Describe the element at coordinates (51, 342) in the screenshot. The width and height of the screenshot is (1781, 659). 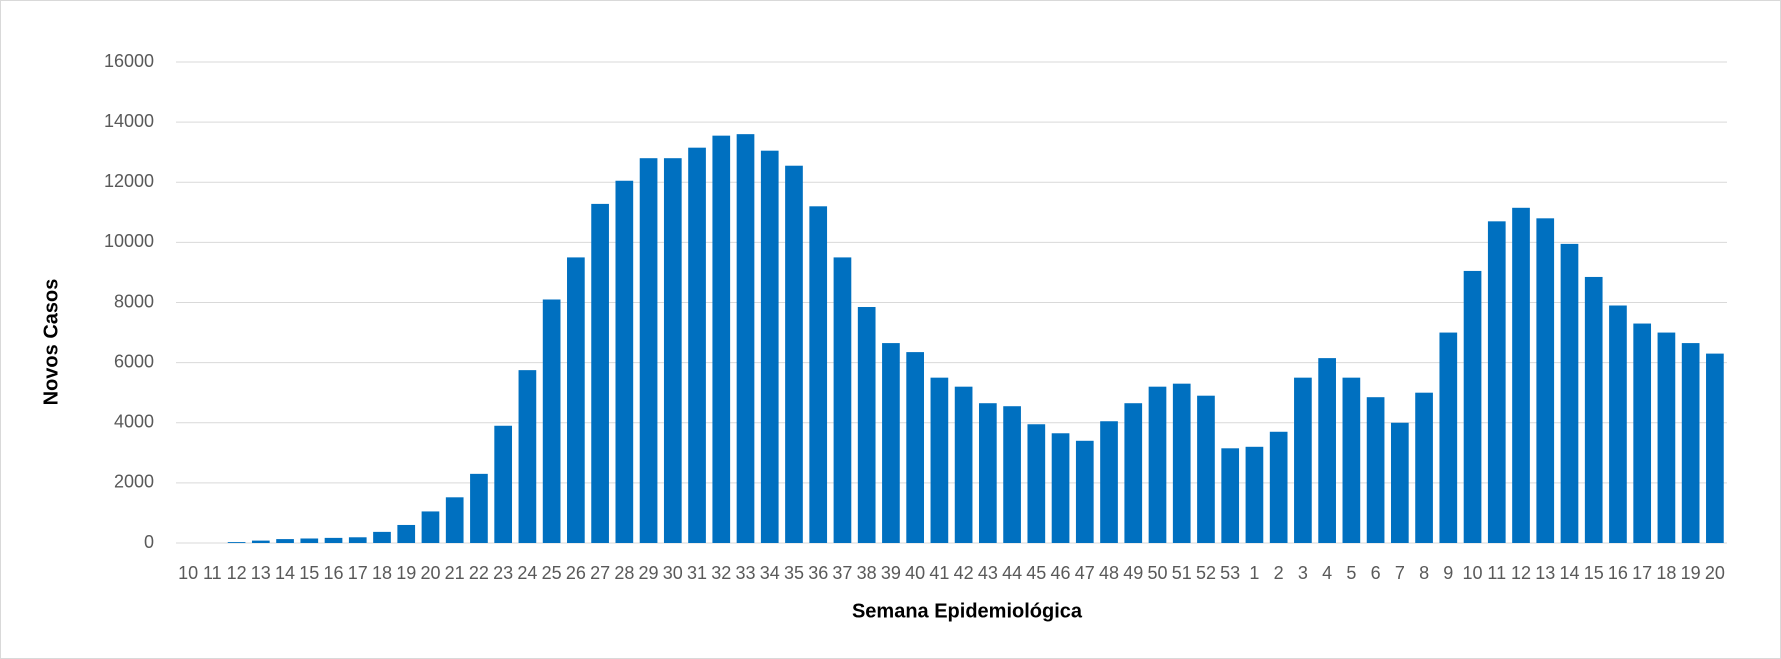
I see `y-axis-title: Novos Casos` at that location.